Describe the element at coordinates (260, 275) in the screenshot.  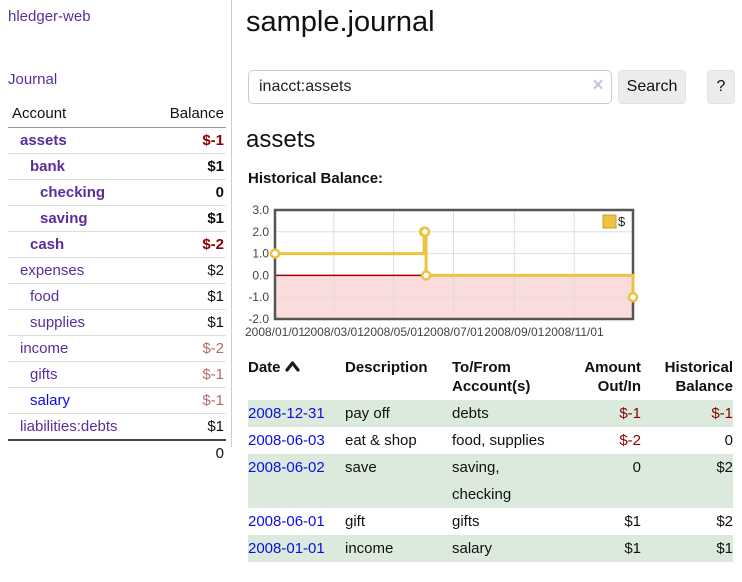
I see `y-axis-tick-label: 0.0` at that location.